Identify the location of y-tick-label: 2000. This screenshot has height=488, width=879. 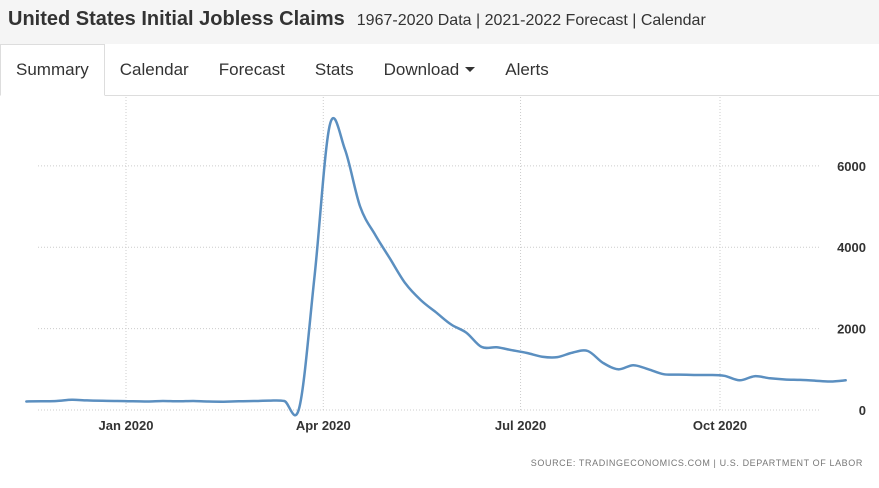
(851, 329).